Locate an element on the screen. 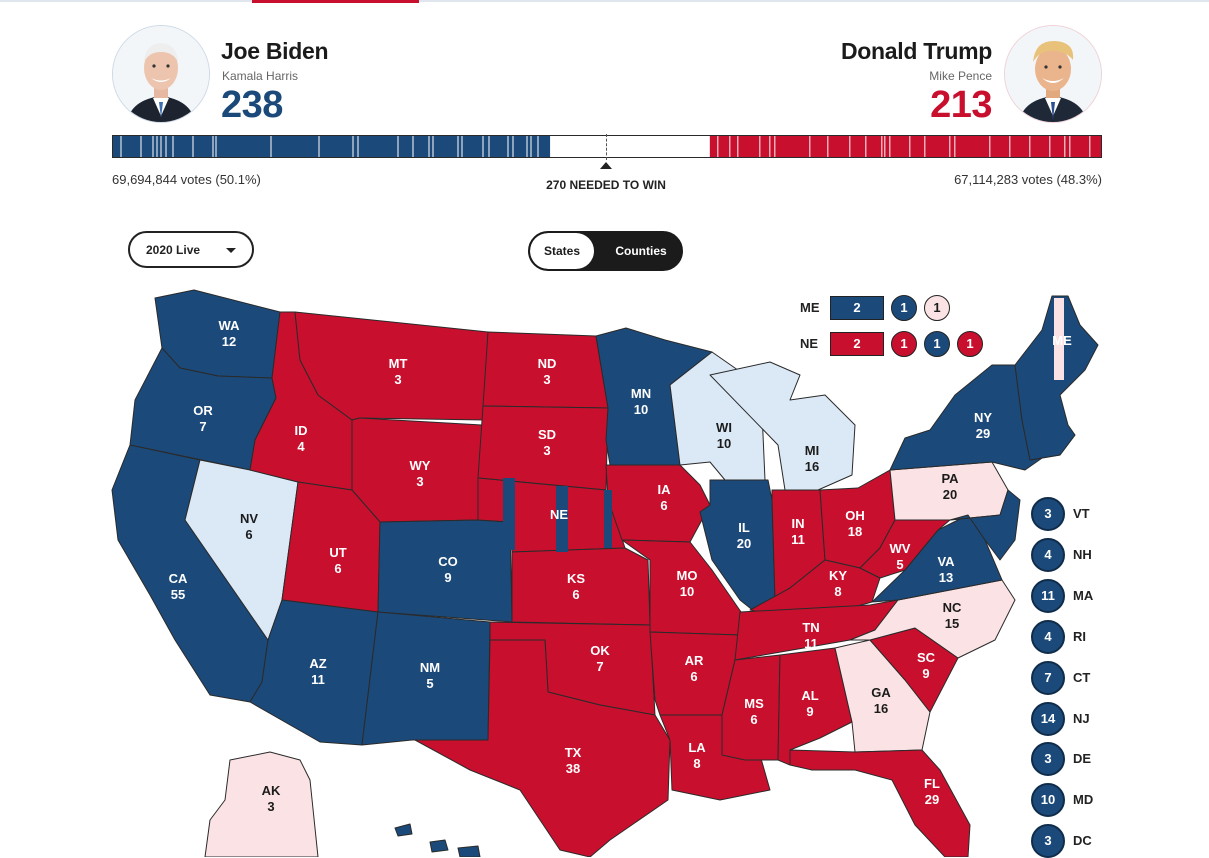 The width and height of the screenshot is (1209, 858). state-ev-label-OR: 7 is located at coordinates (202, 426).